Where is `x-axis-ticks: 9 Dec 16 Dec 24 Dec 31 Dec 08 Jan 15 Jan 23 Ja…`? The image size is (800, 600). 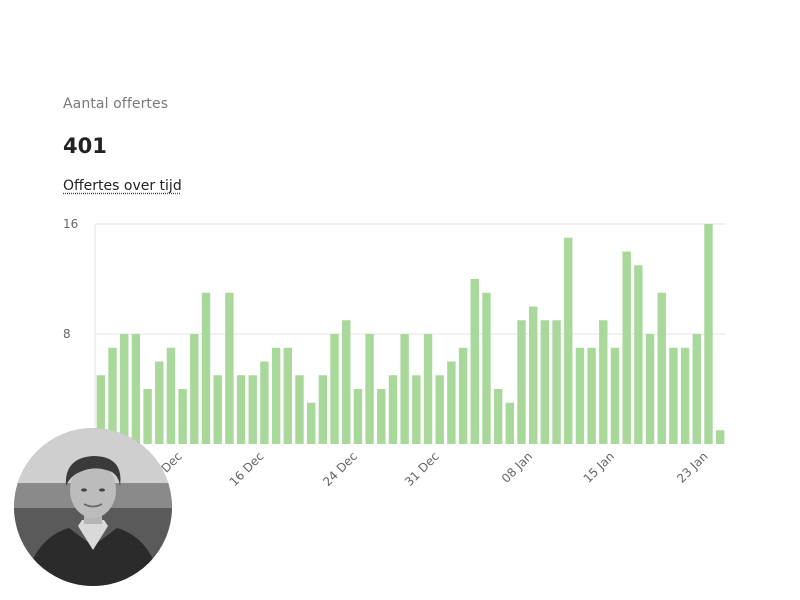 x-axis-ticks: 9 Dec 16 Dec 24 Dec 31 Dec 08 Jan 15 Jan 23 Ja… is located at coordinates (430, 469).